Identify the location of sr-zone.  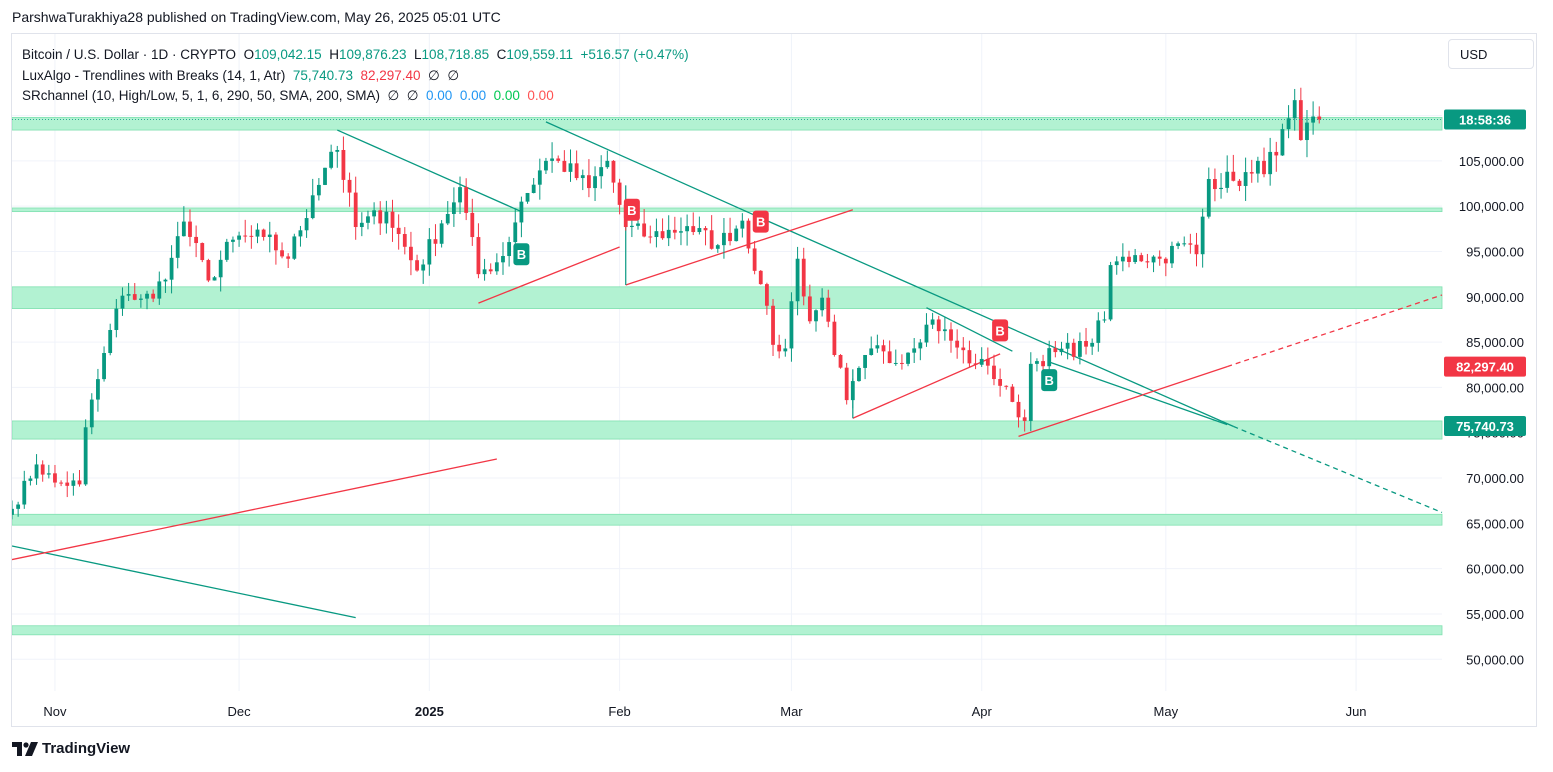
(727, 210).